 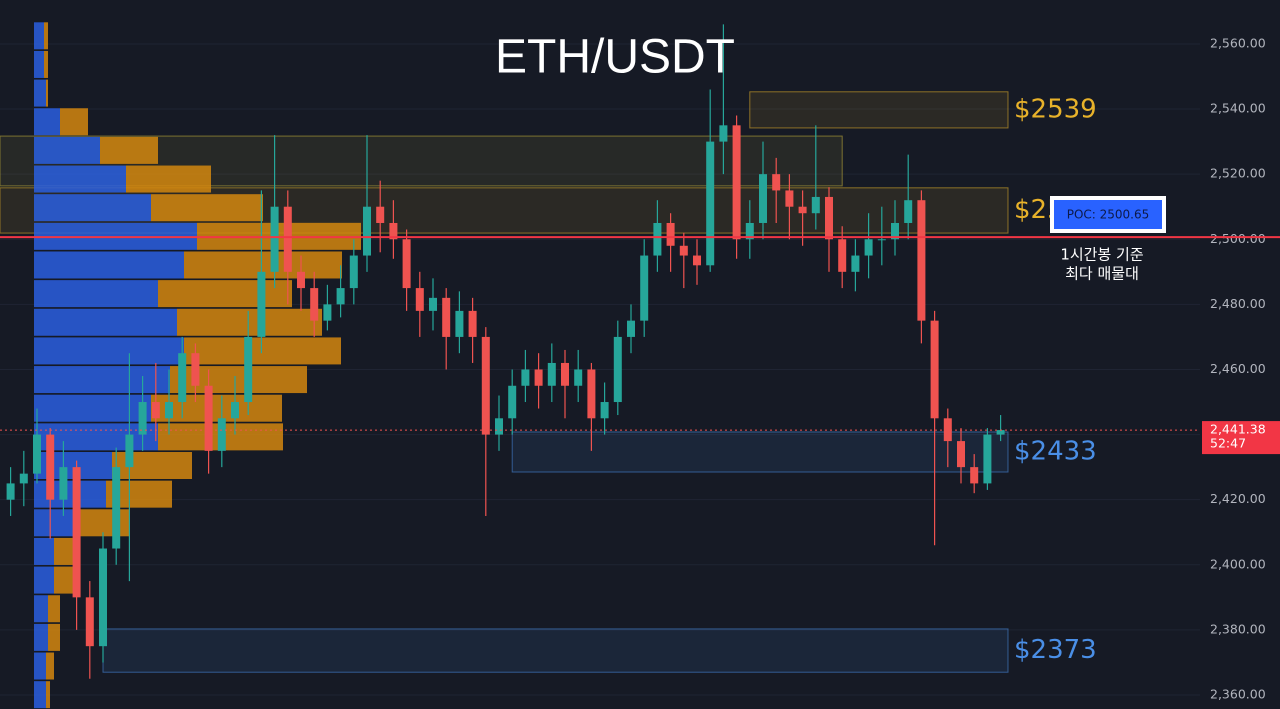 What do you see at coordinates (1238, 498) in the screenshot?
I see `y-tick-label: 2,420.00` at bounding box center [1238, 498].